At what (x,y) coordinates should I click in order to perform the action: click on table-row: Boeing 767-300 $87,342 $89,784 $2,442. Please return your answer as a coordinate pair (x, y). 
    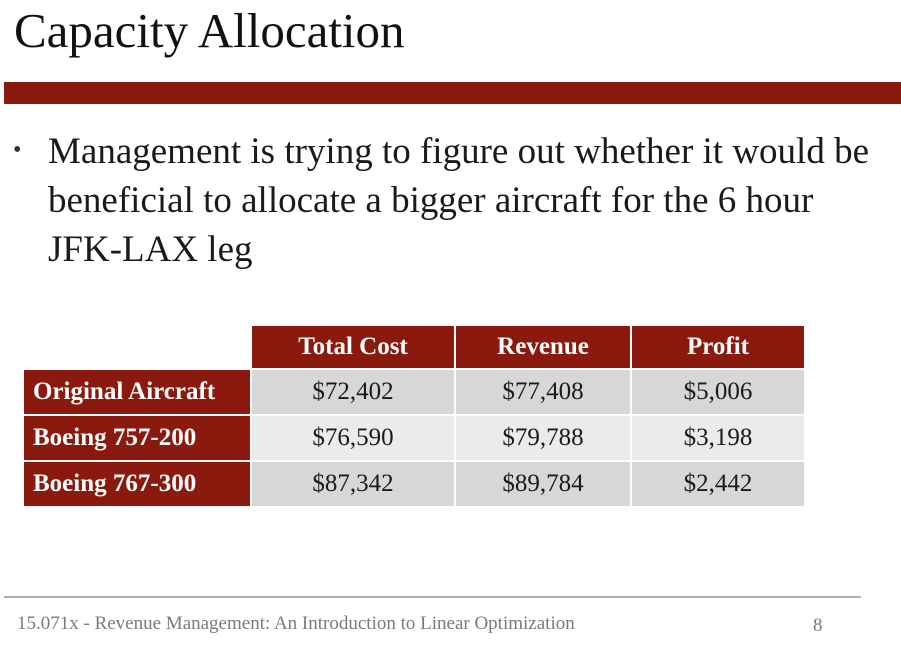
    Looking at the image, I should click on (414, 484).